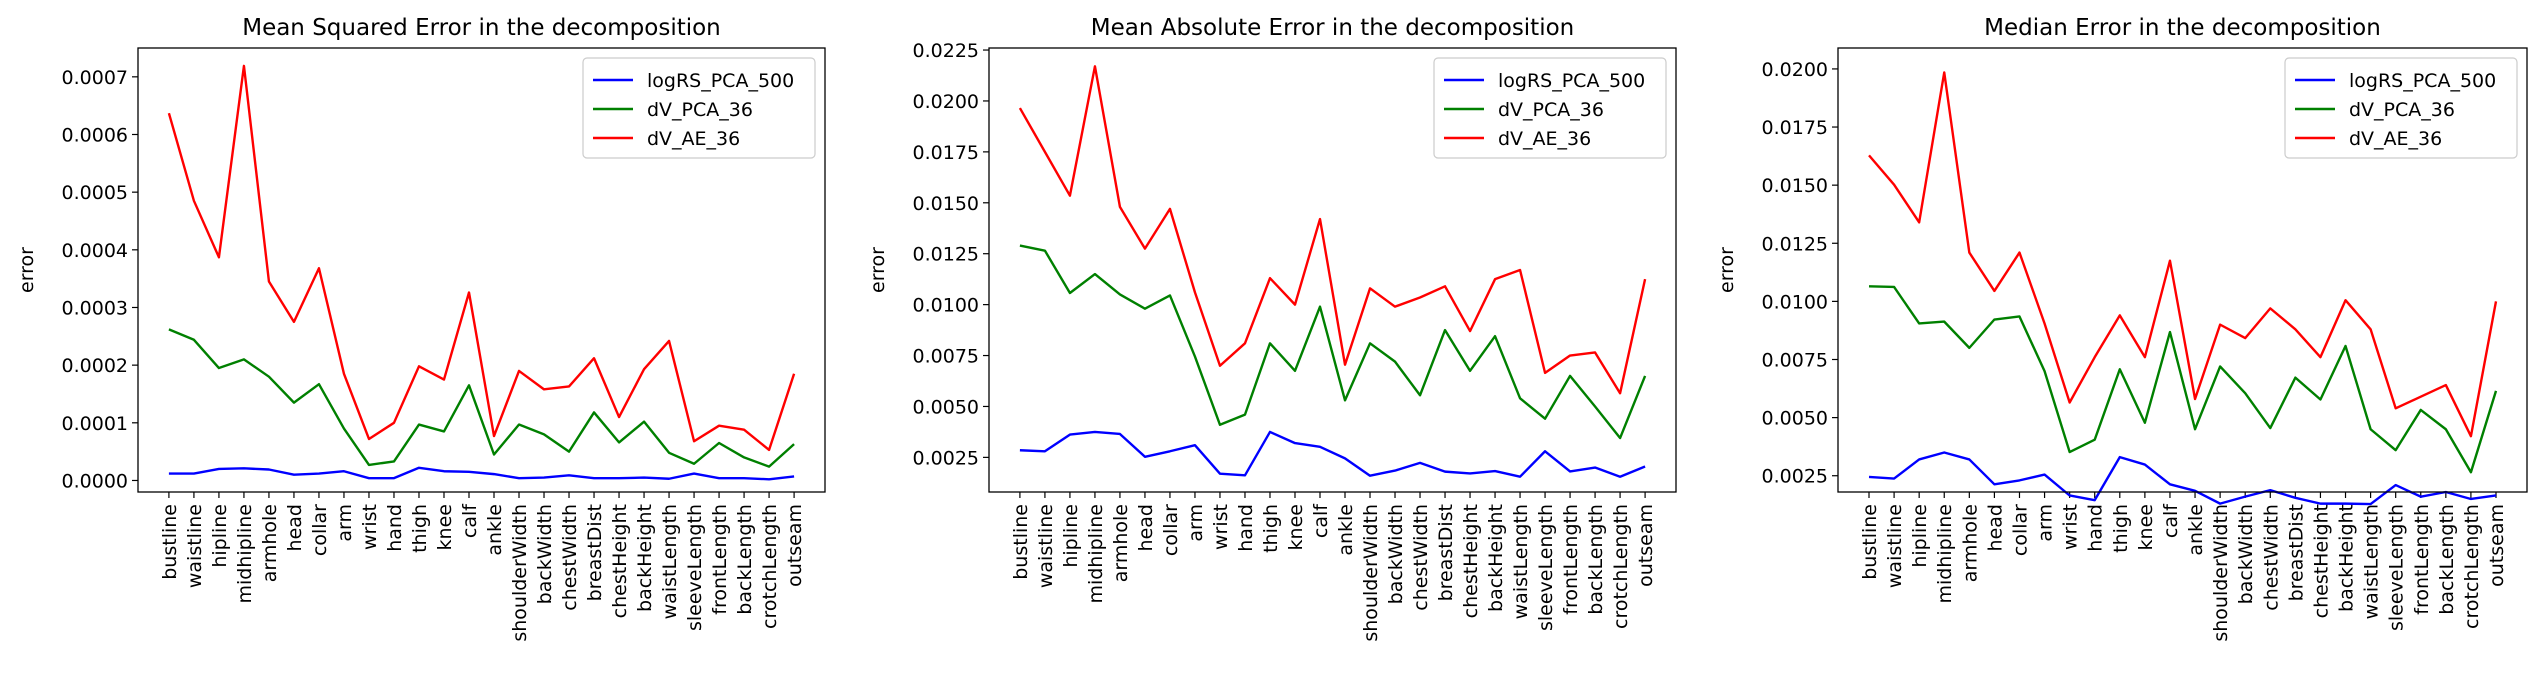 The image size is (2538, 680). I want to click on x-tick-label: chestHeight, so click(620, 561).